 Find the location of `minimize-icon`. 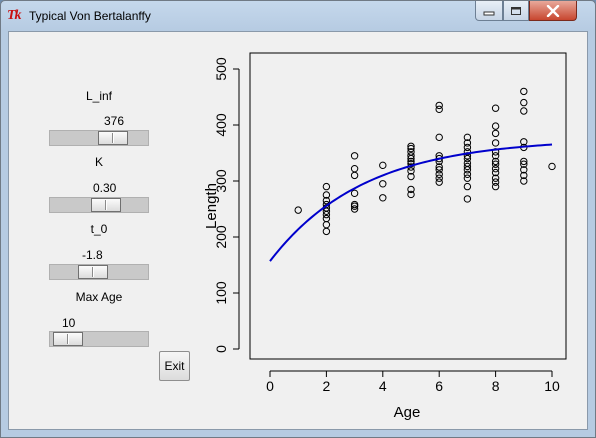

minimize-icon is located at coordinates (489, 13).